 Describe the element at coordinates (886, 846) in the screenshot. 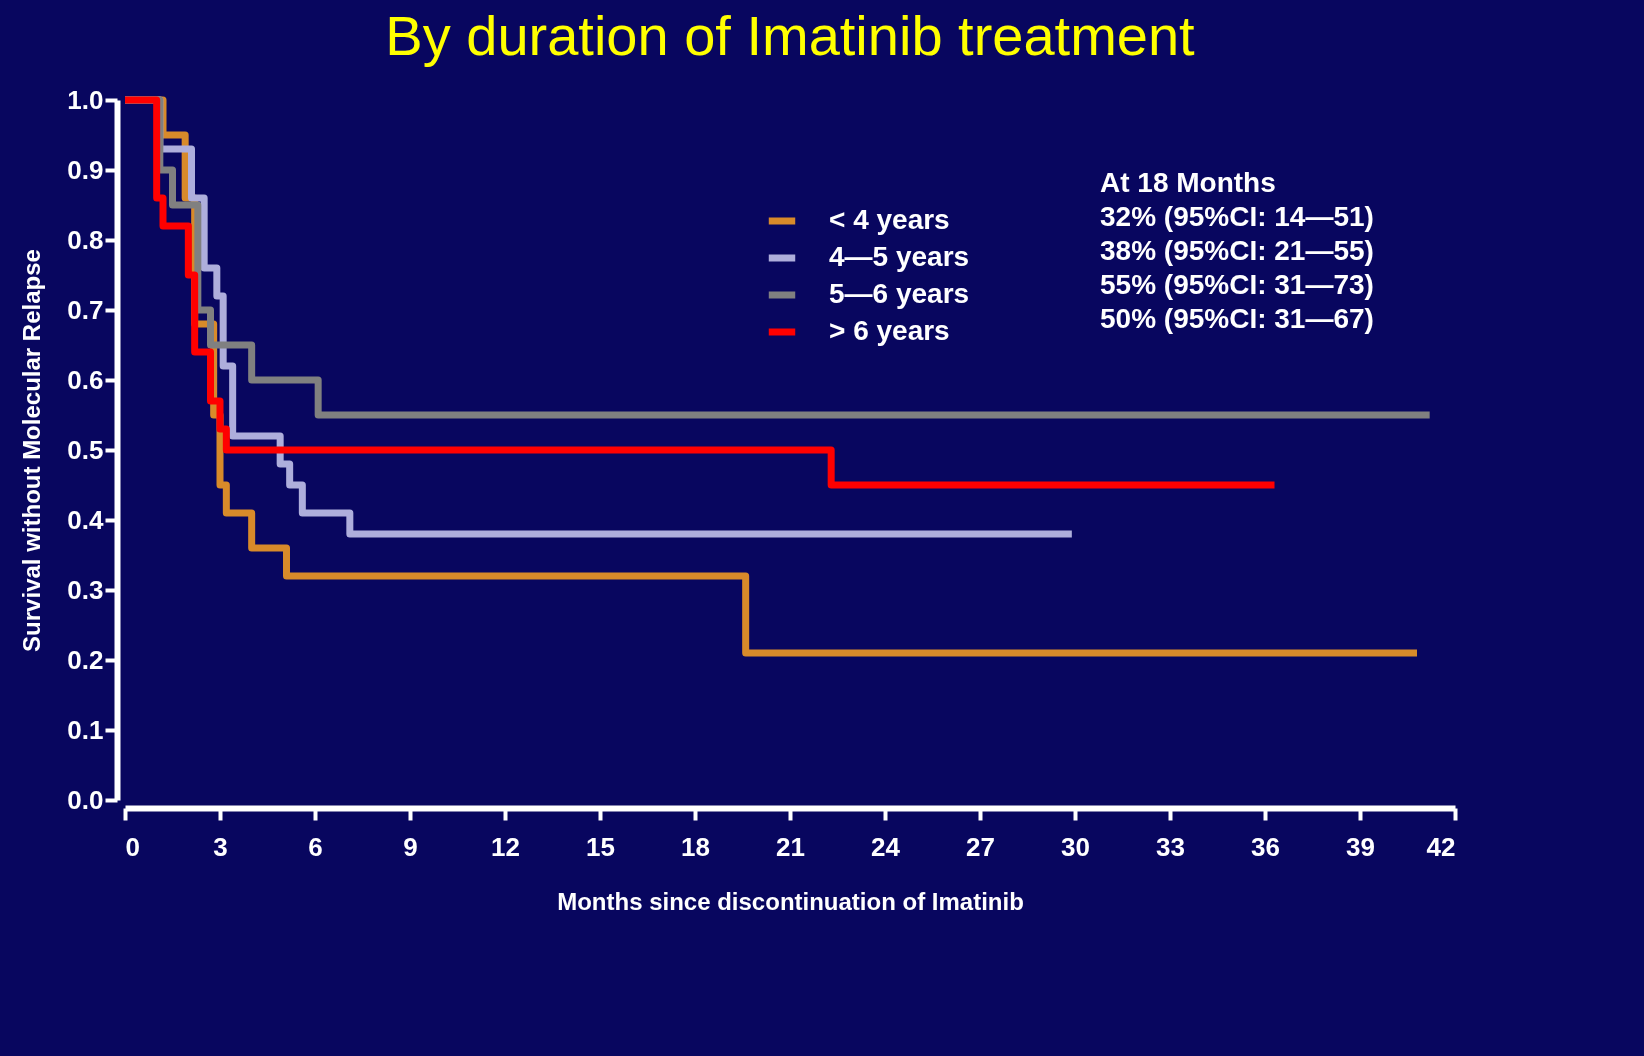

I see `x-tick-label: 24` at that location.